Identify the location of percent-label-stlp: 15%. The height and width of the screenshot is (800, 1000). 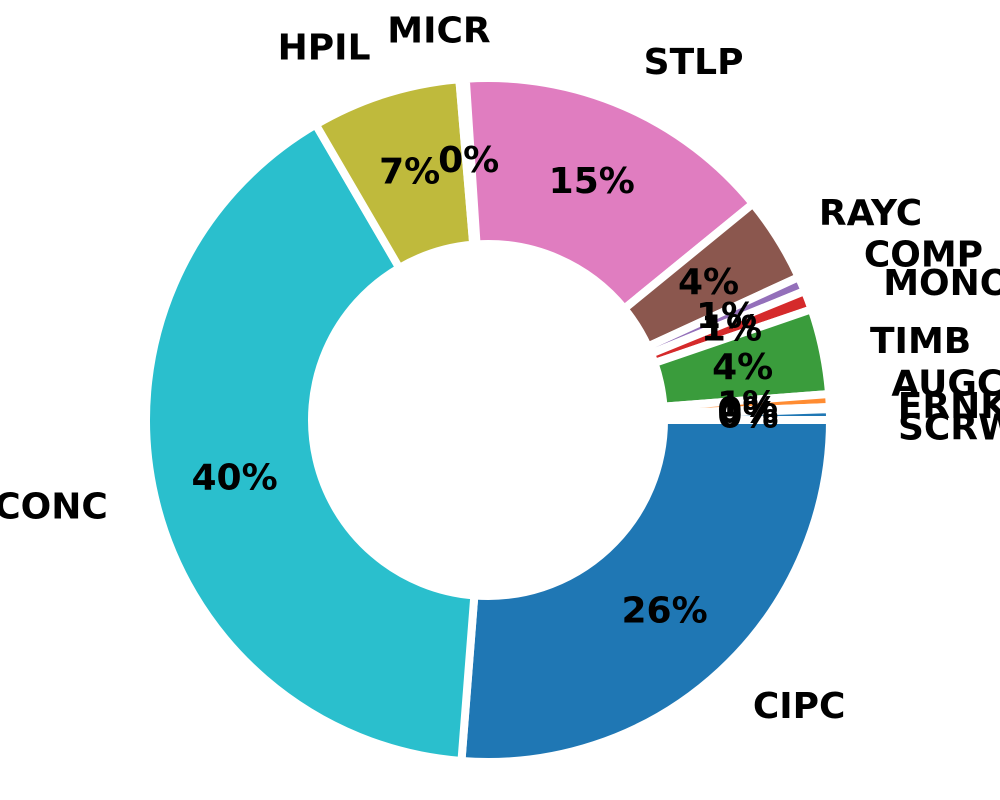
(592, 181).